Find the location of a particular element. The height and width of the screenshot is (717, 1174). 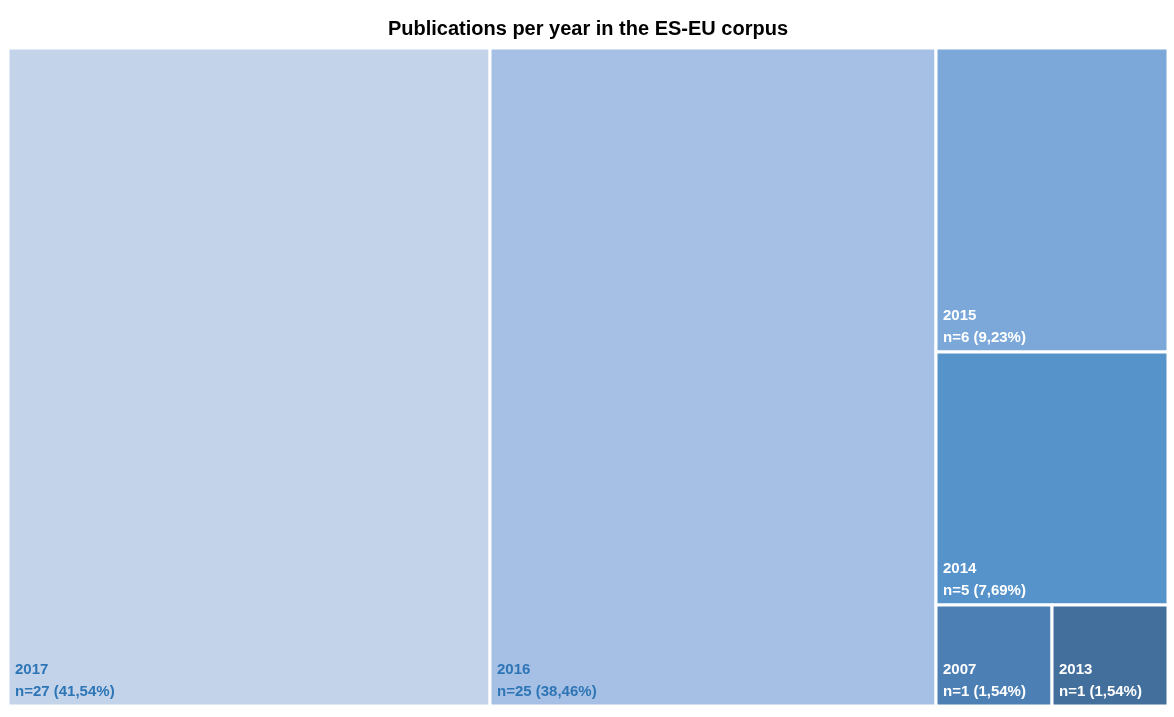

category-label: 2017 is located at coordinates (32, 668).